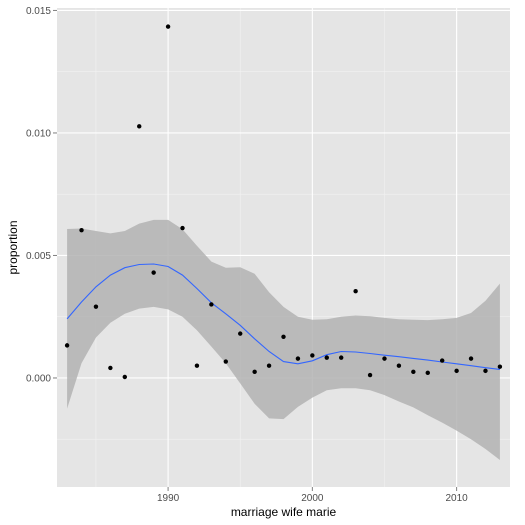  What do you see at coordinates (38, 256) in the screenshot?
I see `y-tick-label: 0.005` at bounding box center [38, 256].